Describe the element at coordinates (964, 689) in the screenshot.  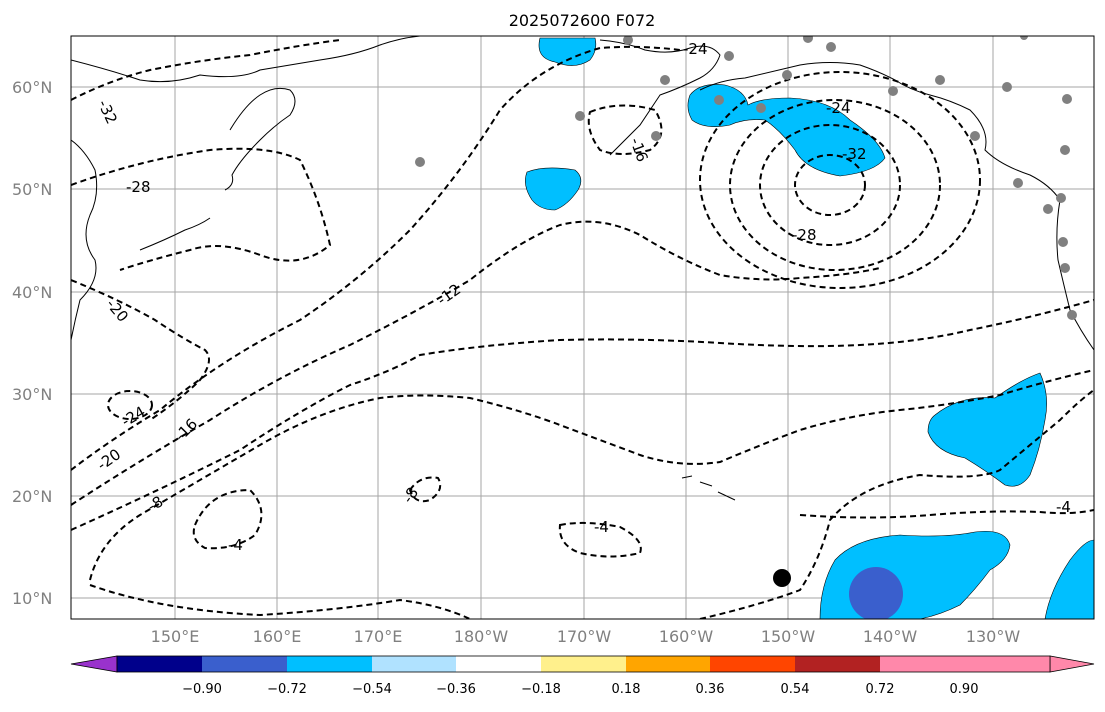
I see `colorbar-tick-label: 0.90` at that location.